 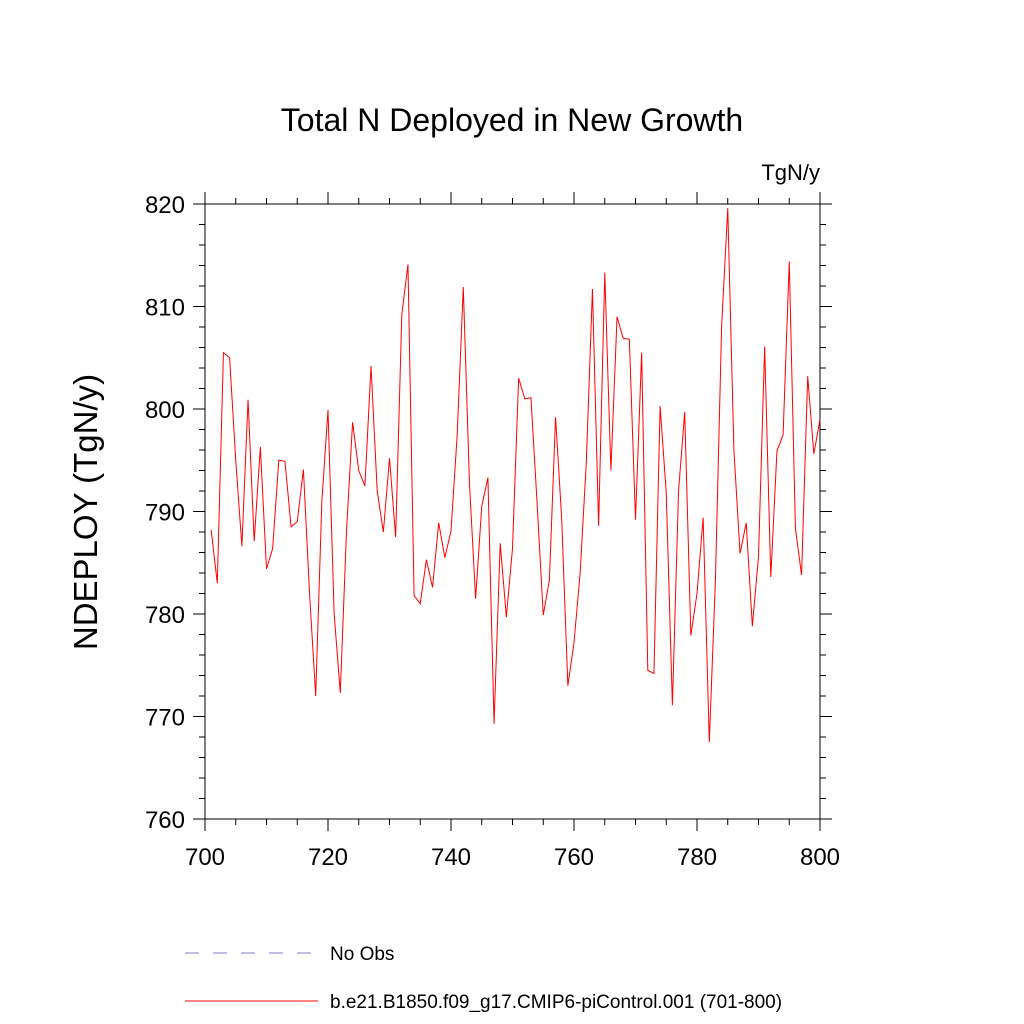 What do you see at coordinates (165, 820) in the screenshot?
I see `y-tick-label: 760` at bounding box center [165, 820].